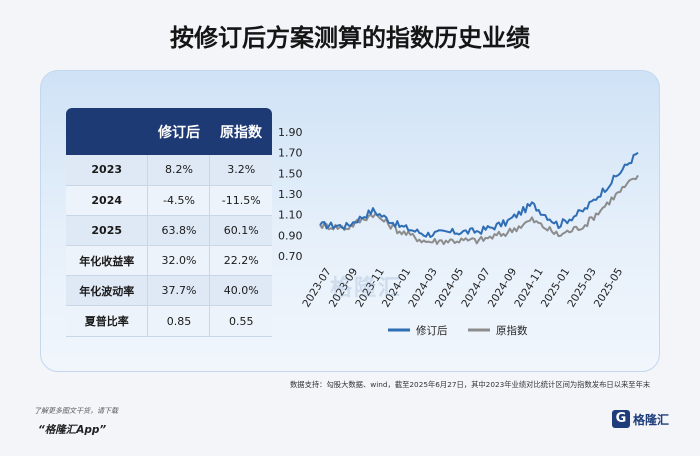 This screenshot has height=456, width=700. I want to click on table-row: 2024 -4.5% -11.5%, so click(169, 200).